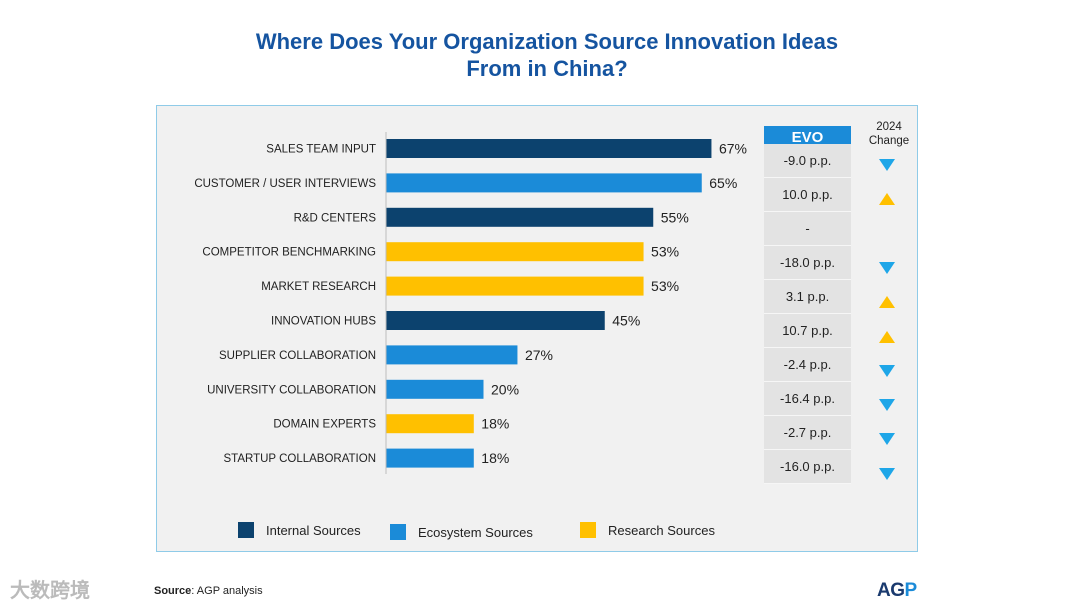 The image size is (1080, 608). I want to click on evo-cell: -, so click(807, 229).